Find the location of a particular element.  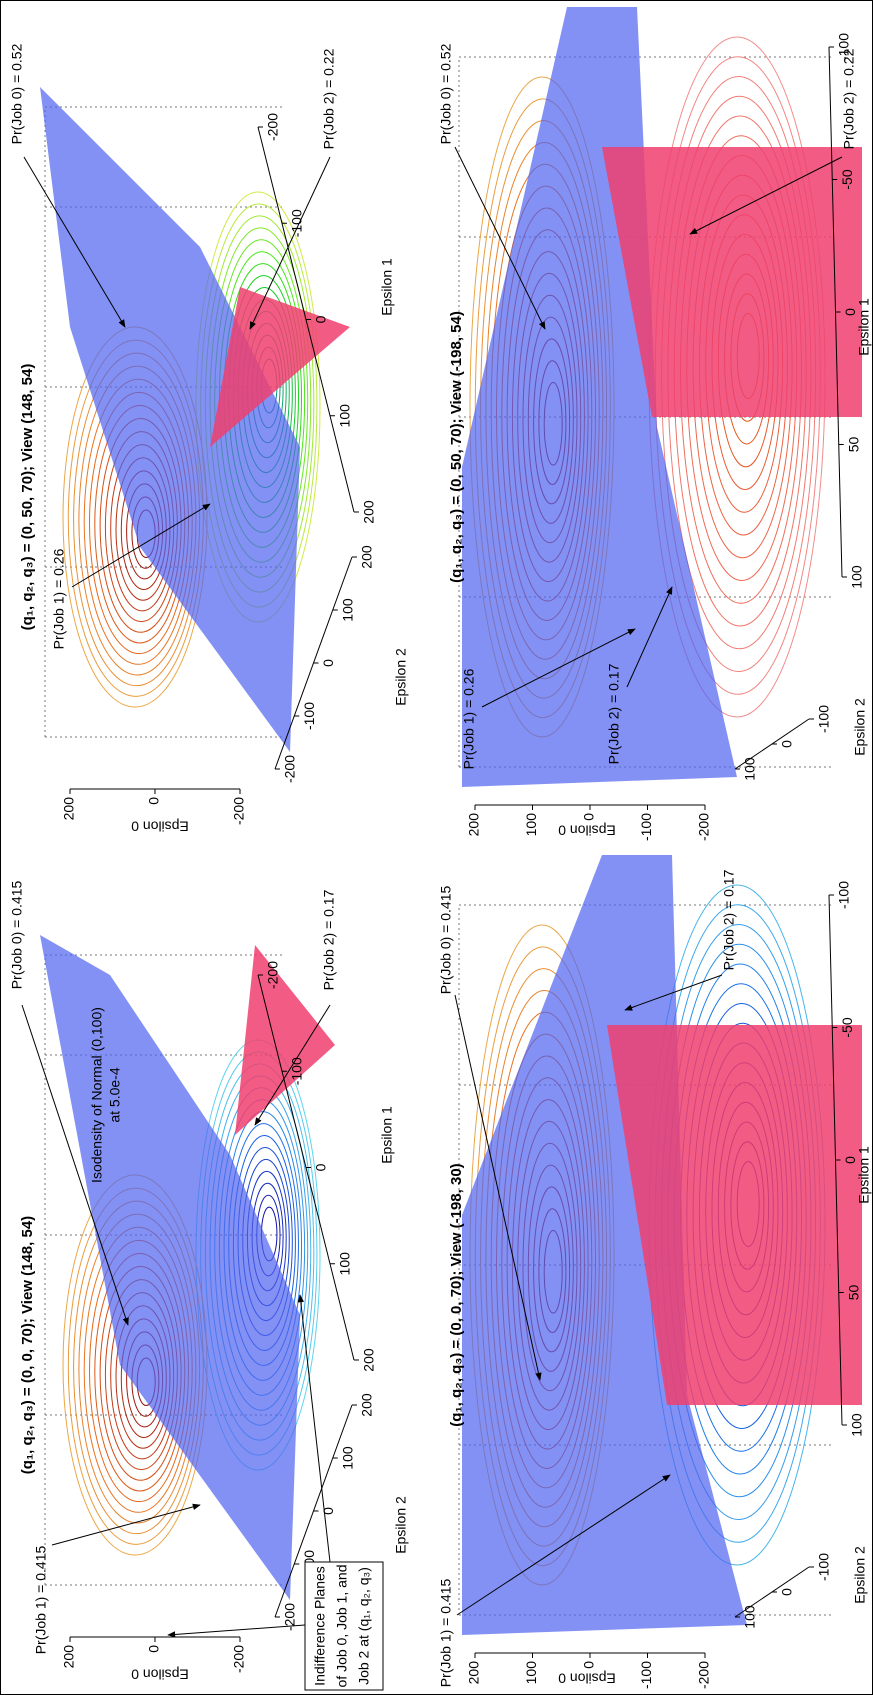

note: Isodensity of Normal (0,100) is located at coordinates (97, 1095).